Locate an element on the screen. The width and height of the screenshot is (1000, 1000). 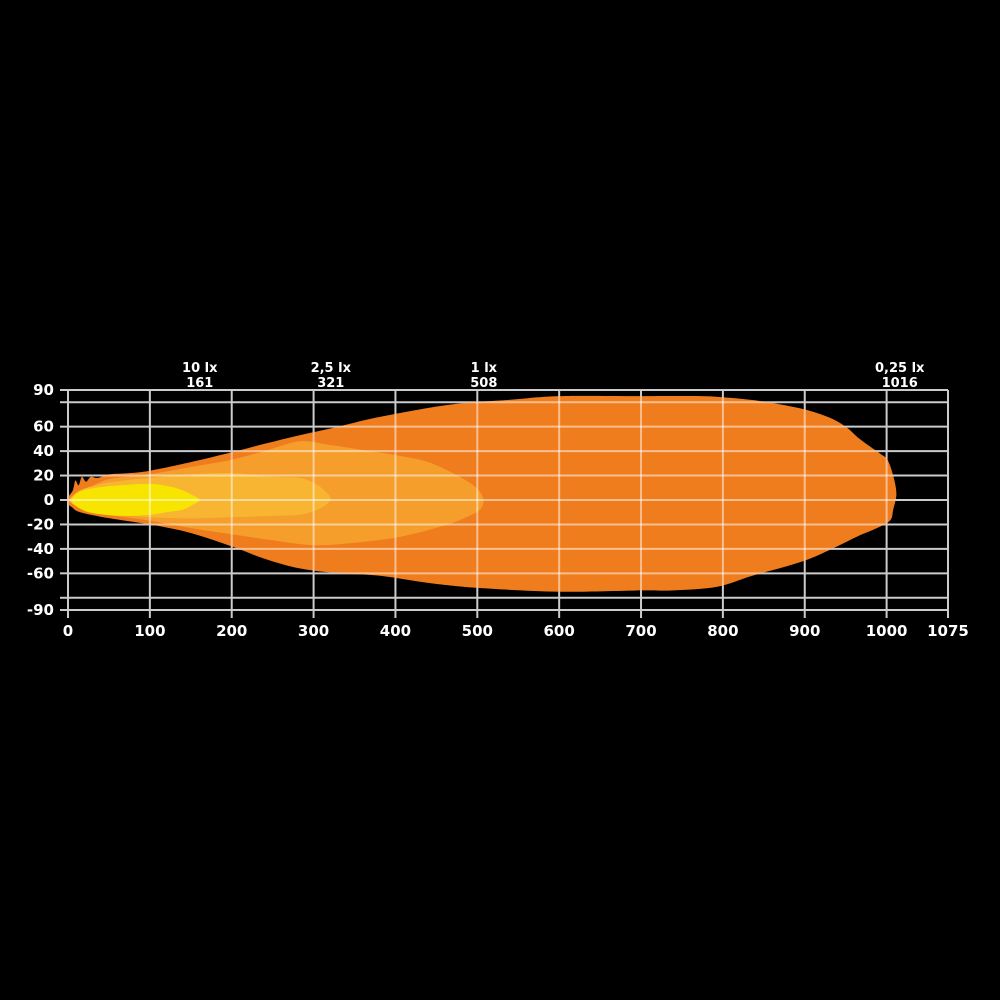
x-axis-tick-label: 0 is located at coordinates (68, 631).